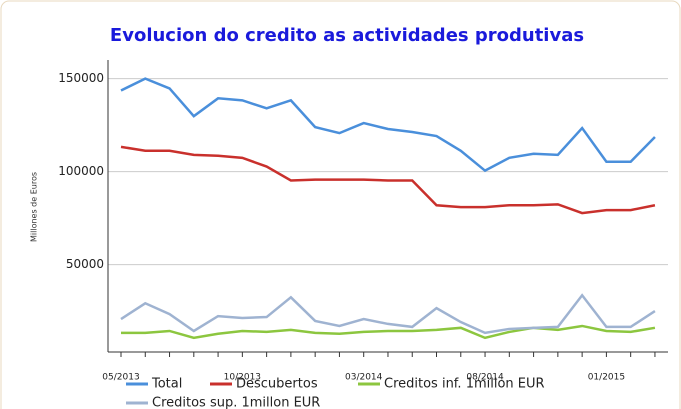 The width and height of the screenshot is (681, 409). I want to click on legend-label: Creditos inf. 1millon EUR, so click(464, 384).